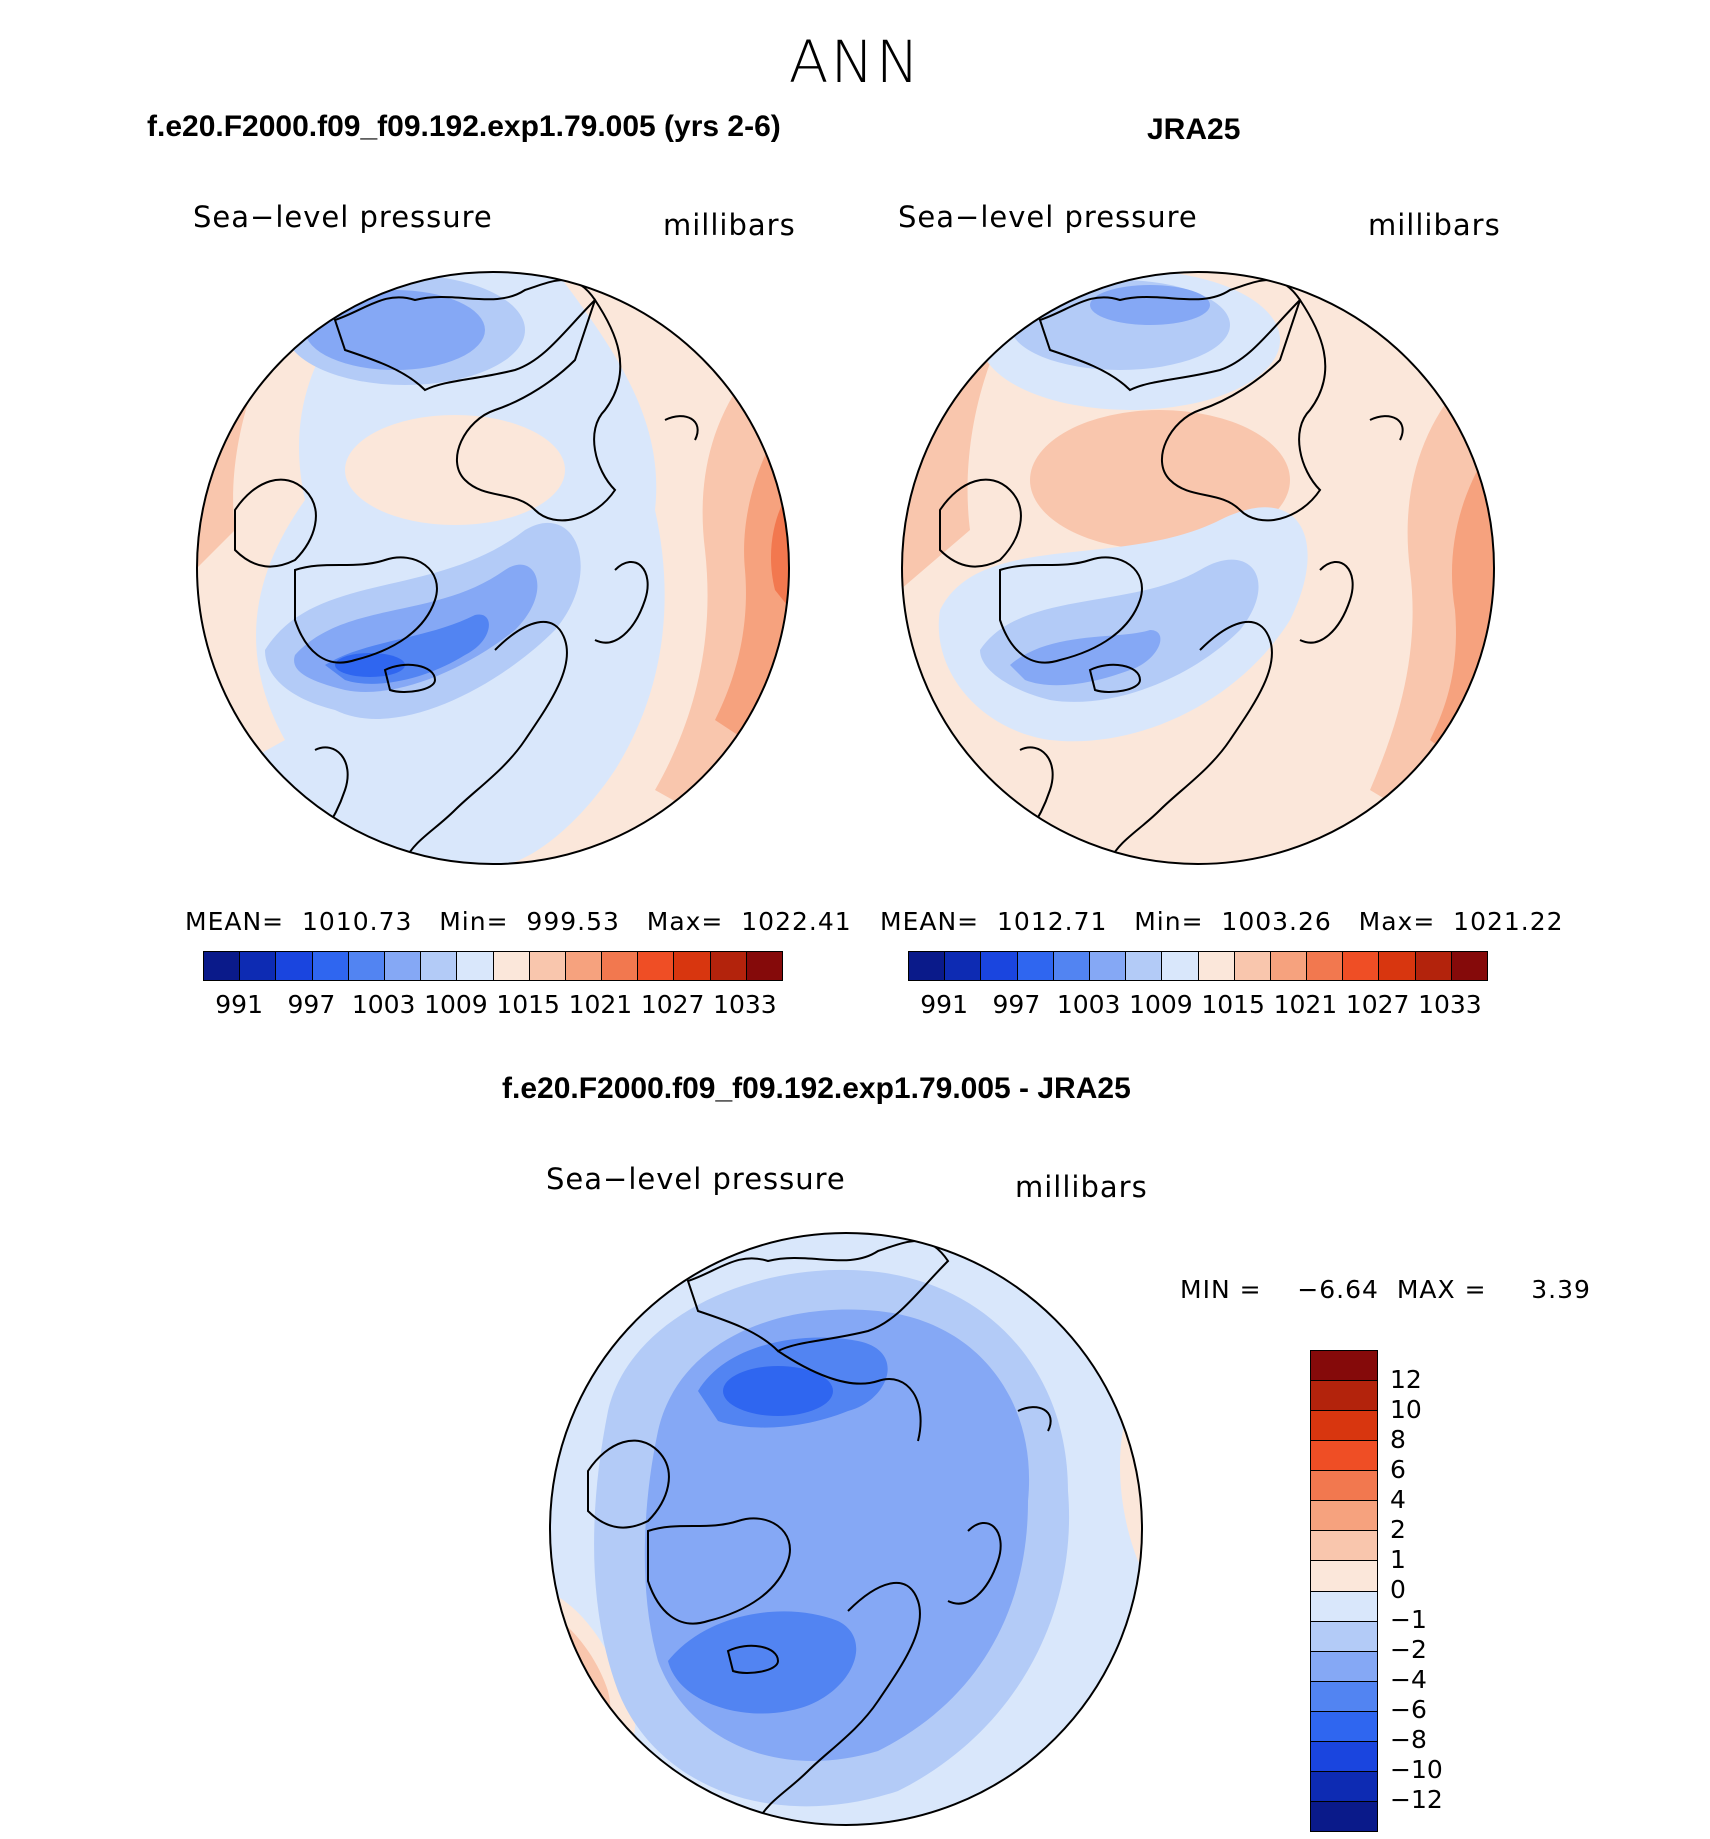  What do you see at coordinates (1408, 1739) in the screenshot?
I see `colorbar-tick-label: −8` at bounding box center [1408, 1739].